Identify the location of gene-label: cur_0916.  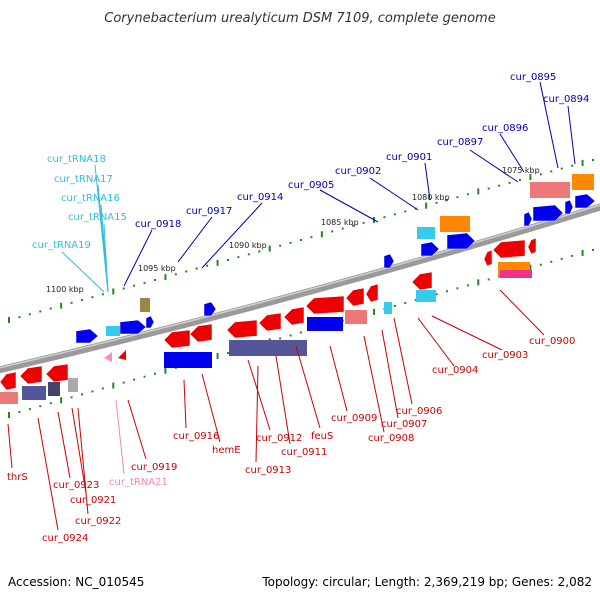
(196, 436).